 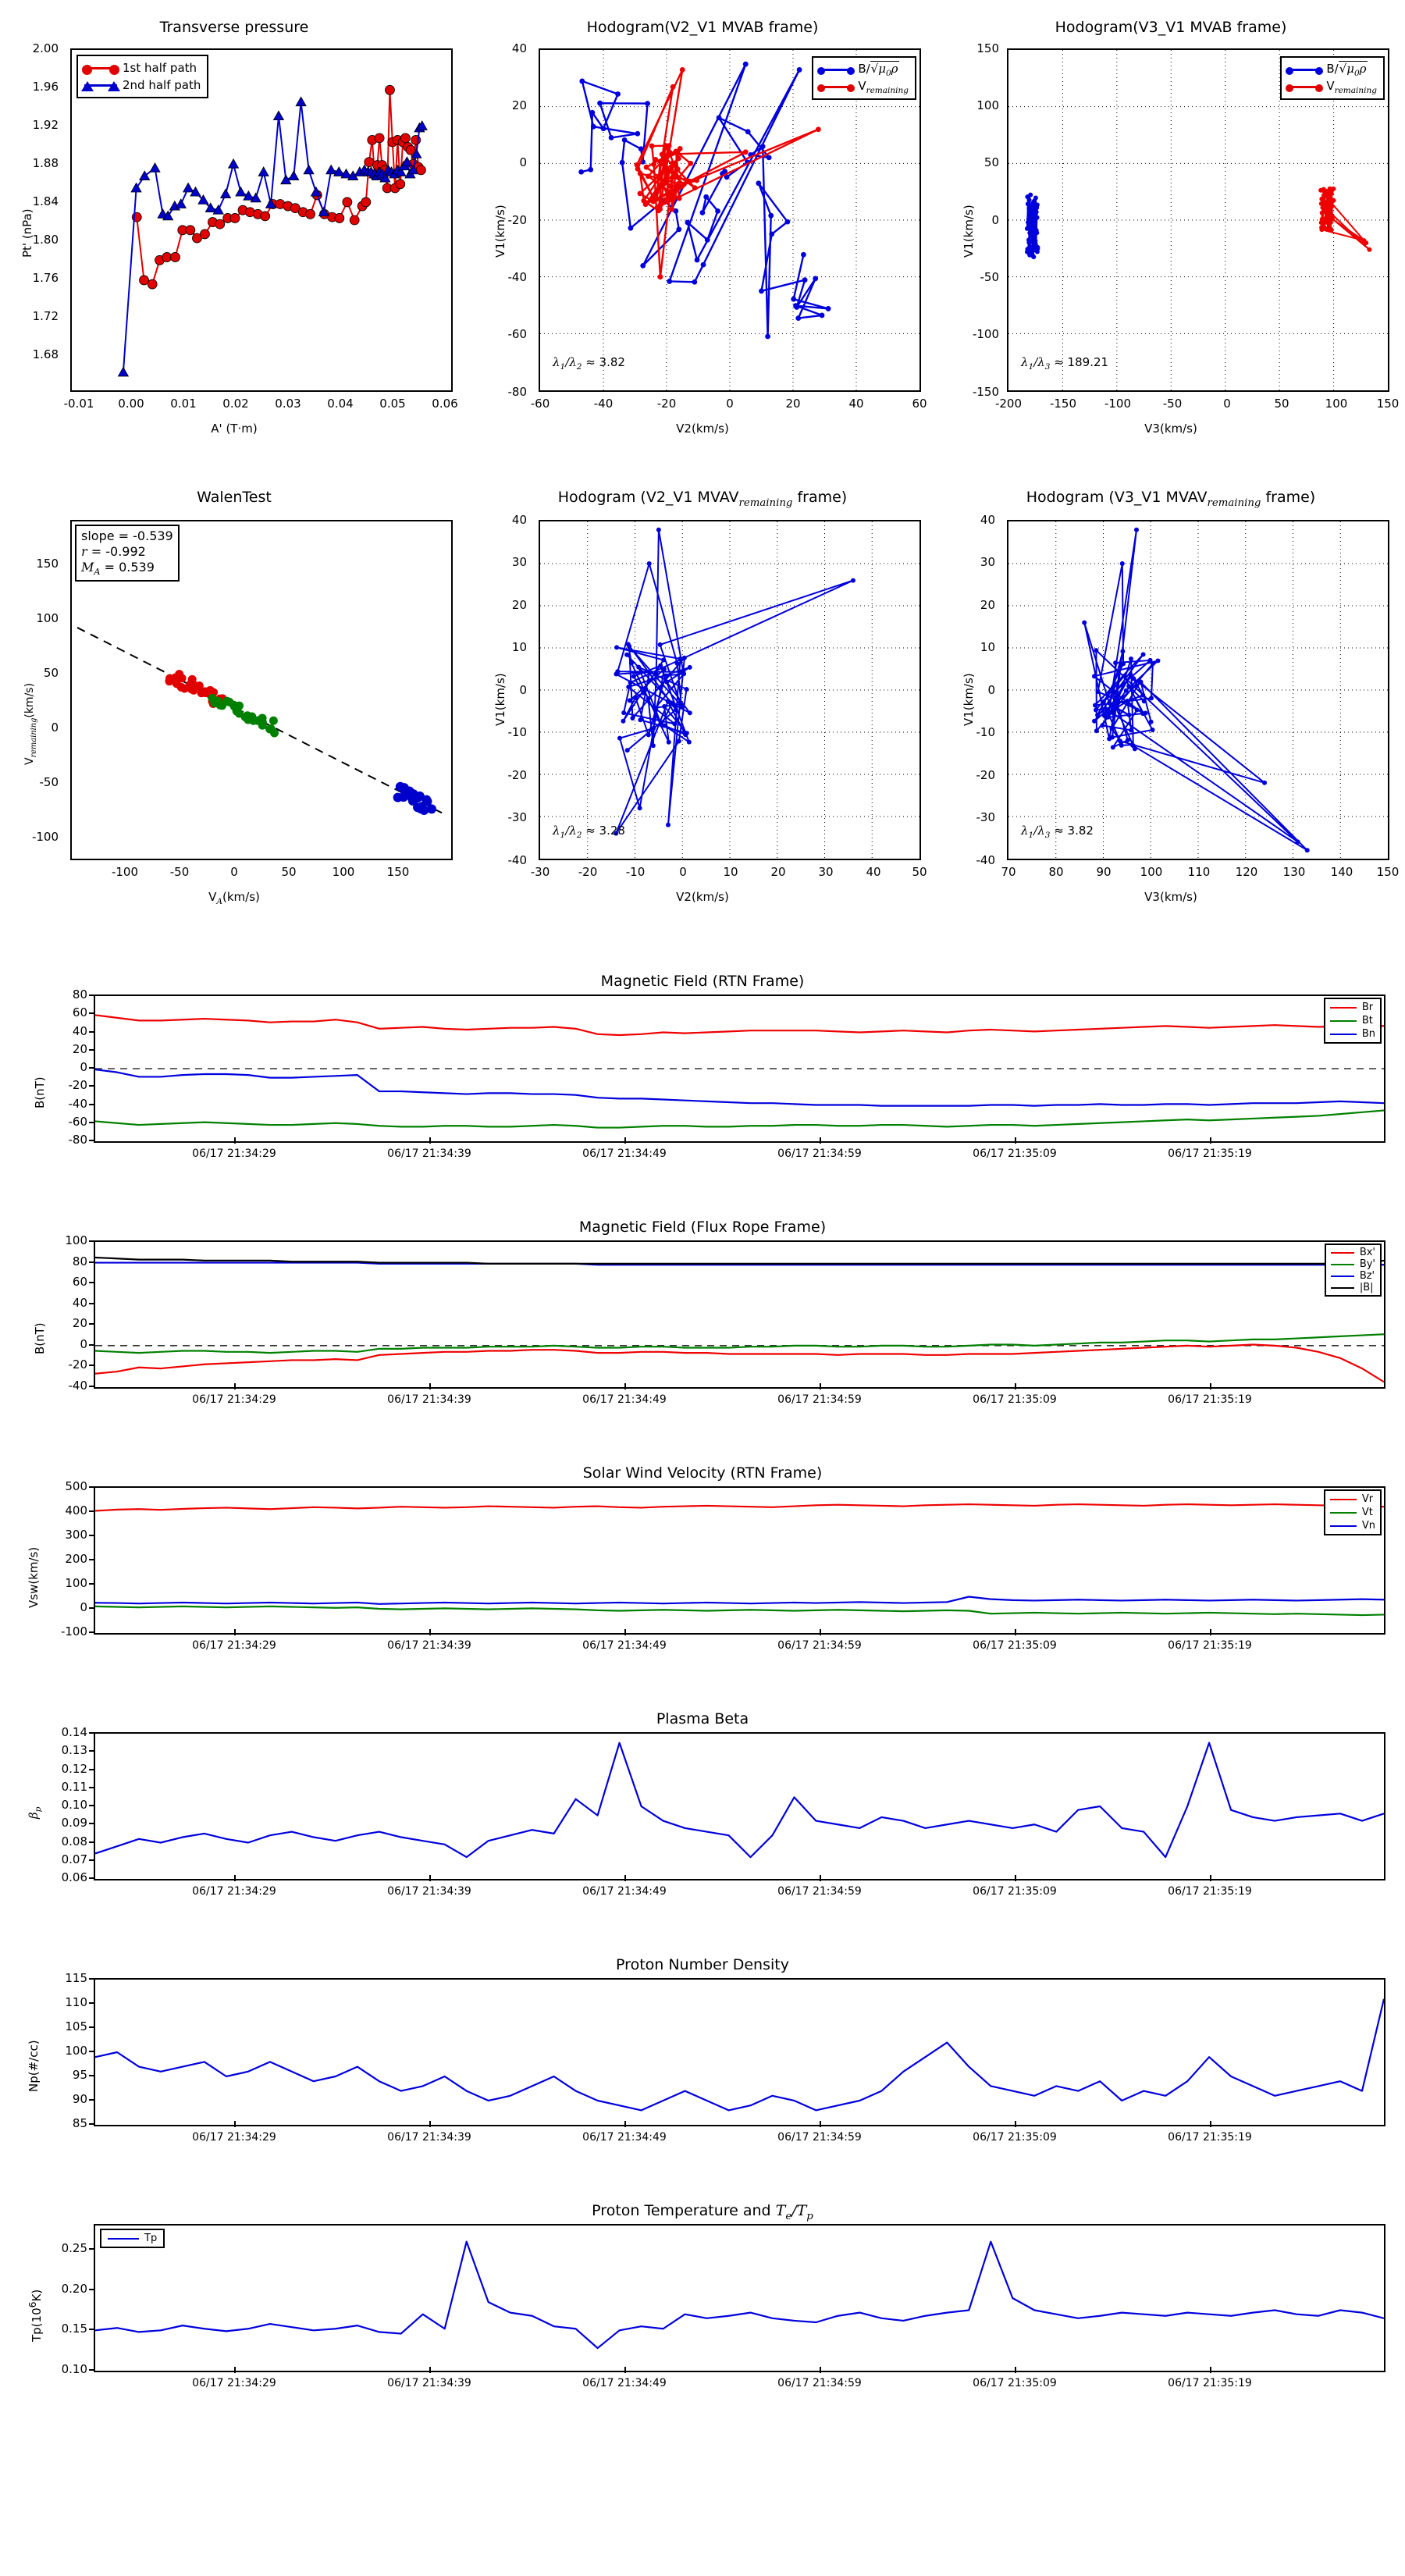 What do you see at coordinates (1343, 1034) in the screenshot?
I see `legend-line-bn` at bounding box center [1343, 1034].